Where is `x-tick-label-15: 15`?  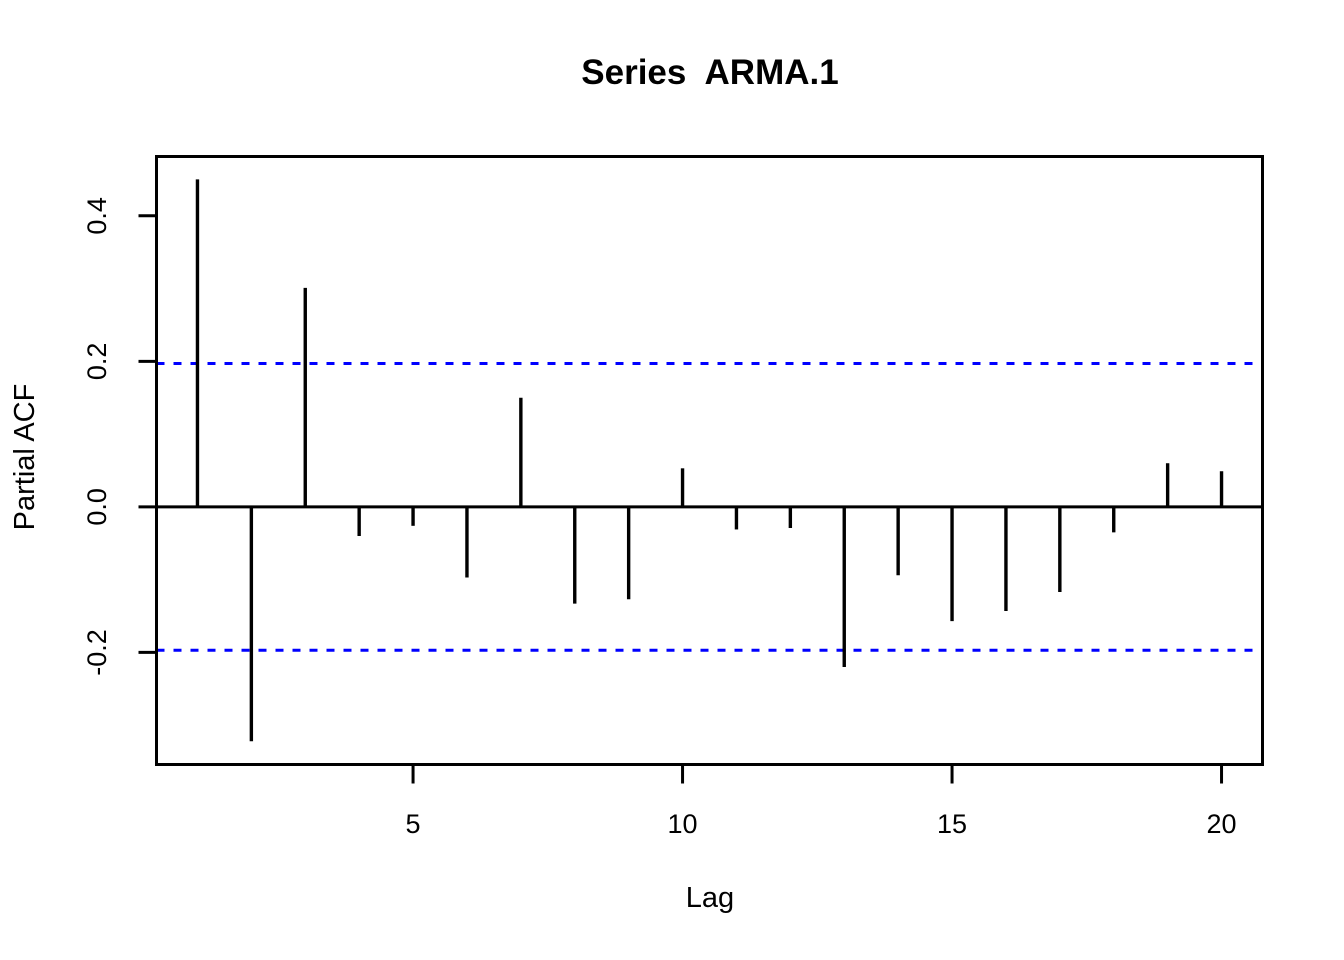 x-tick-label-15: 15 is located at coordinates (952, 824).